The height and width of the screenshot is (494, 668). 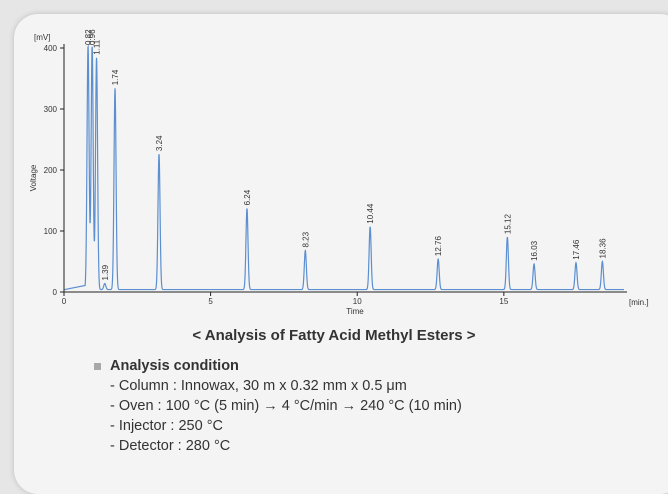 What do you see at coordinates (355, 311) in the screenshot?
I see `x-axis-title: Time` at bounding box center [355, 311].